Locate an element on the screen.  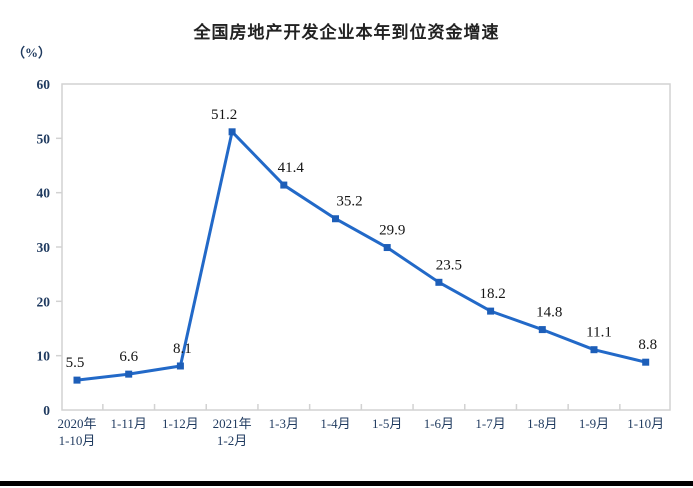
y-tick-label: 10 is located at coordinates (44, 356).